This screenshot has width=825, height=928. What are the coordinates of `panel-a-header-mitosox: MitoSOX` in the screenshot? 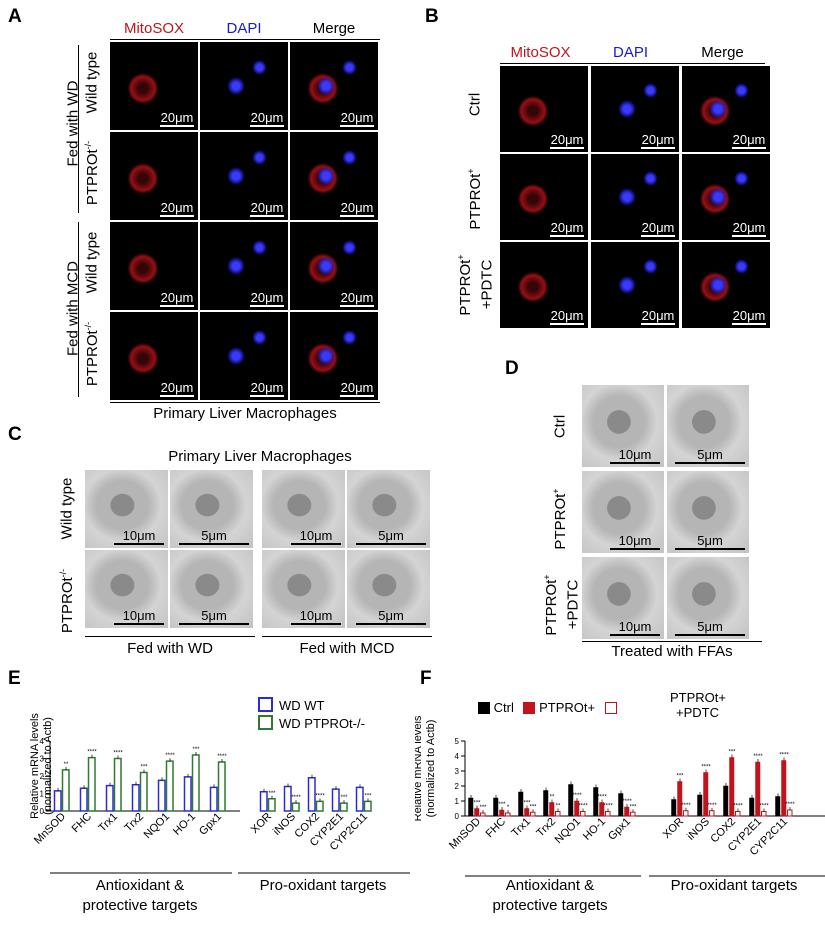 It's located at (153, 28).